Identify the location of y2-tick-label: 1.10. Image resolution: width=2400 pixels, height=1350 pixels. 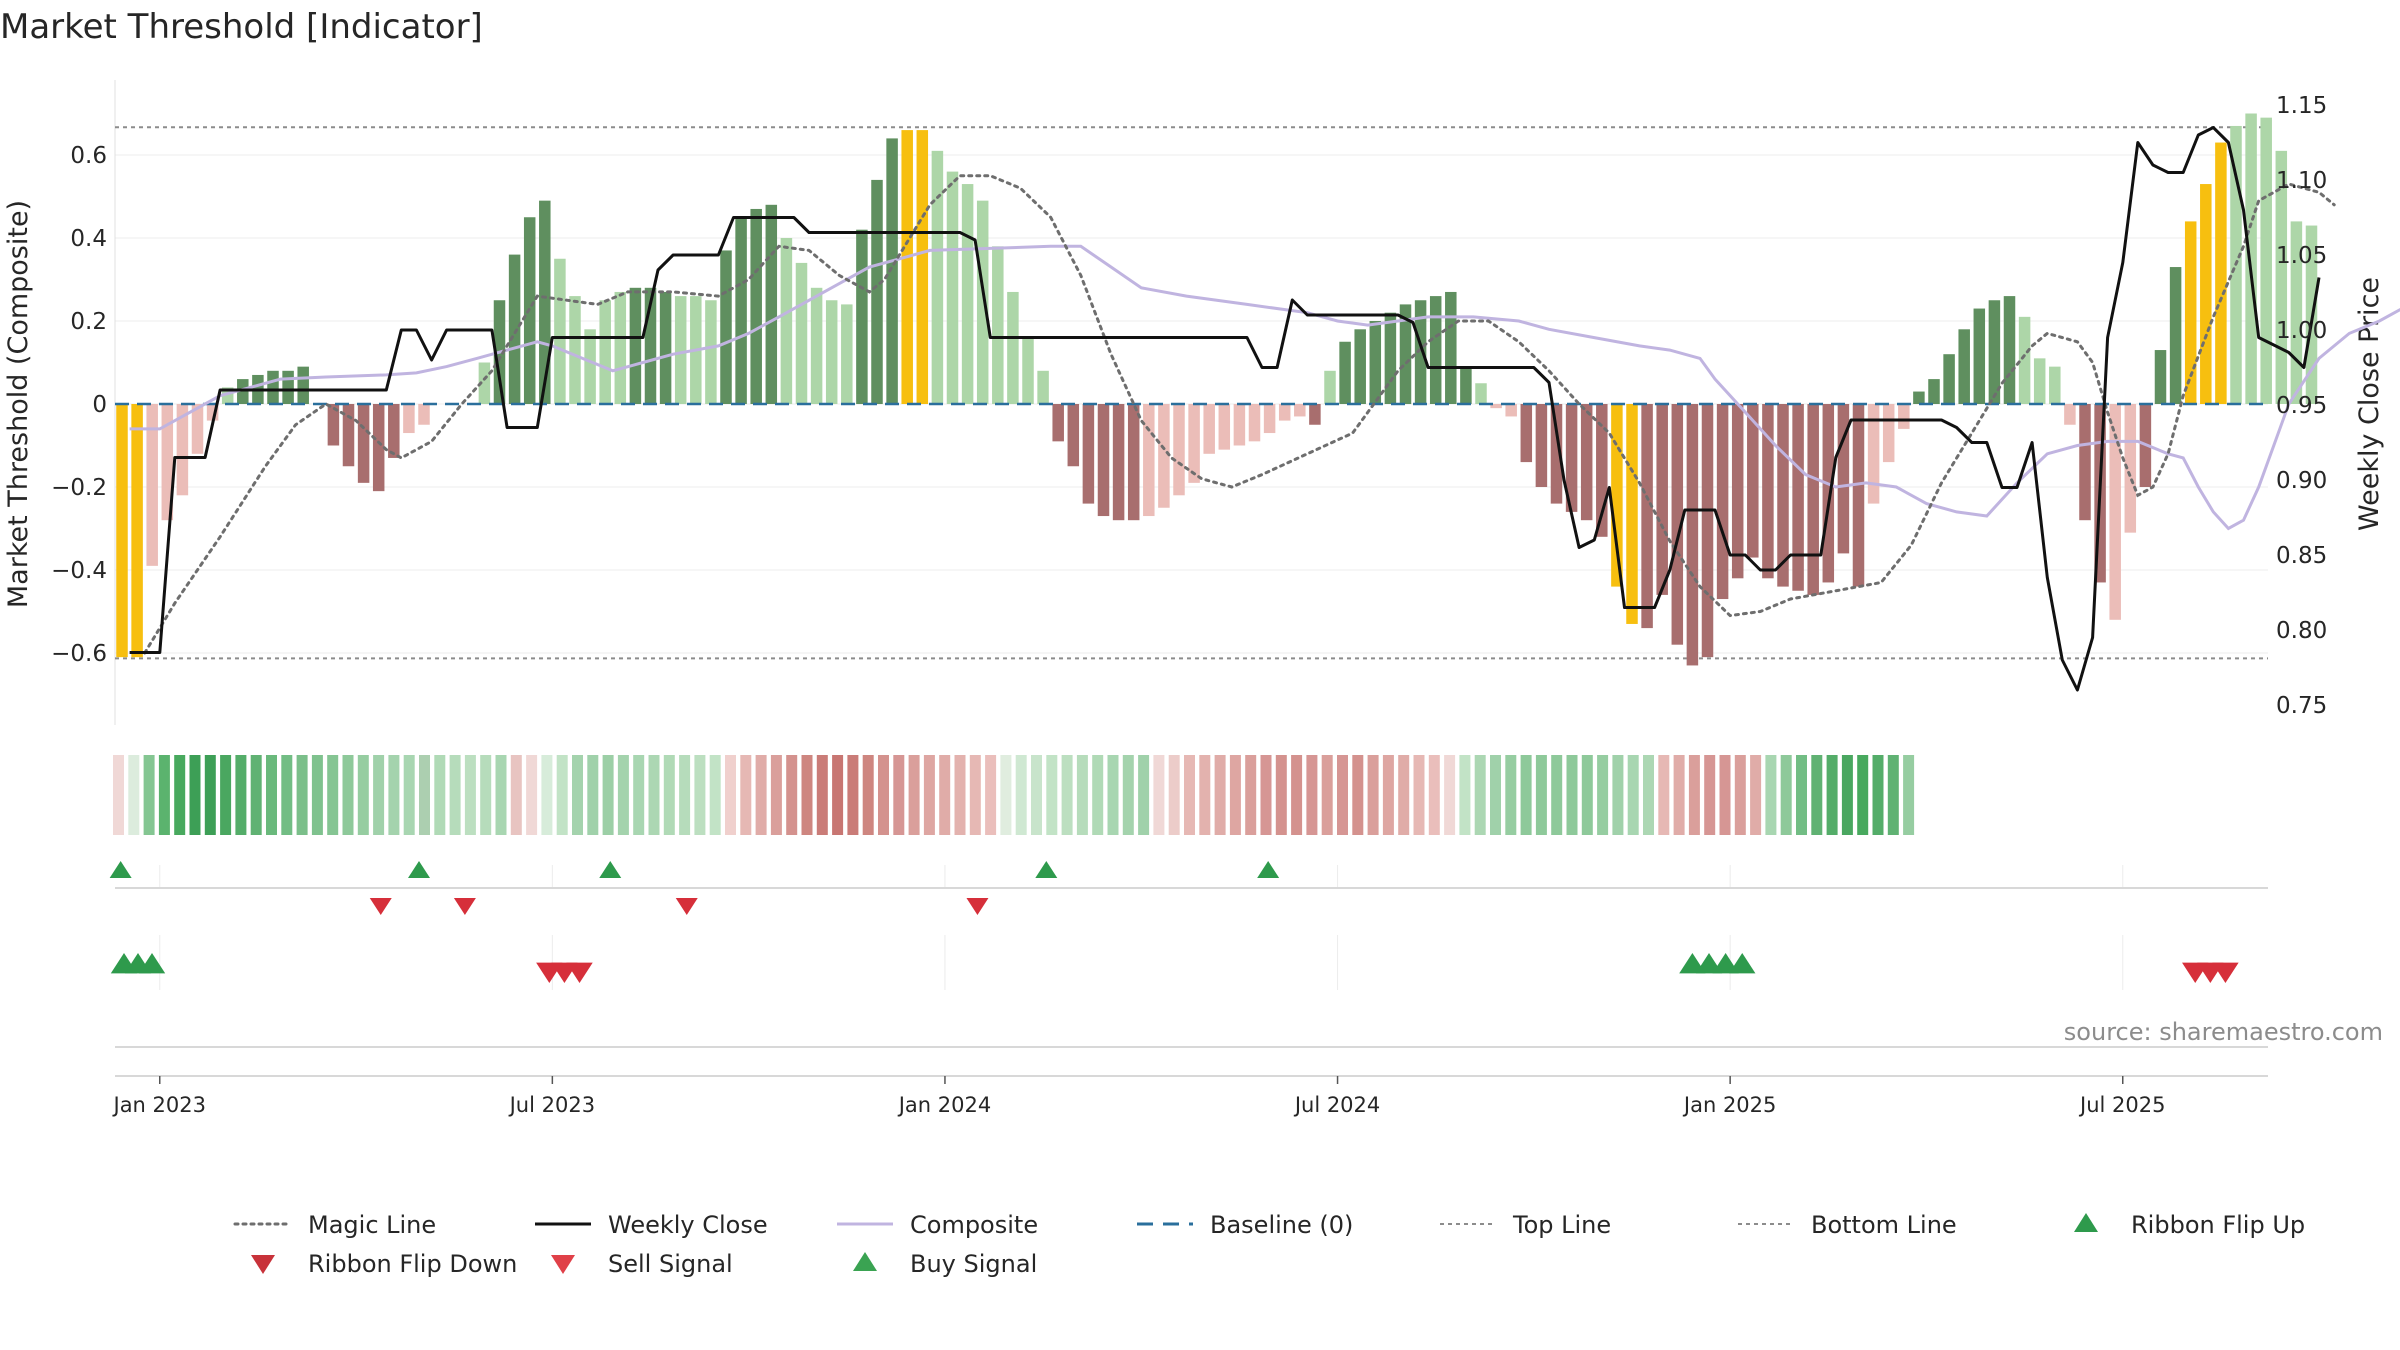
(2301, 181).